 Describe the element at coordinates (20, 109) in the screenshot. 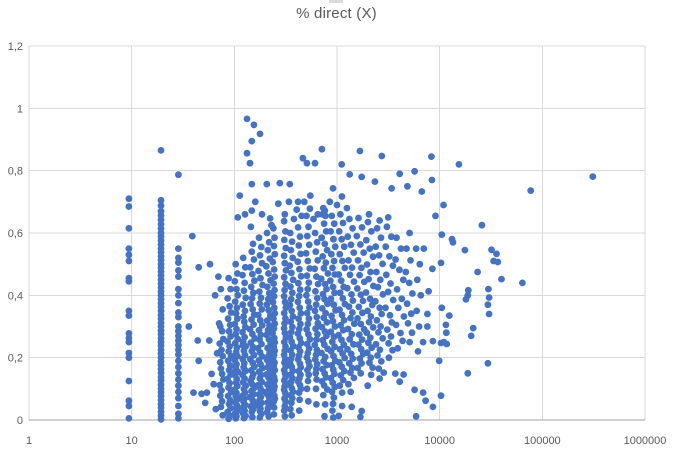

I see `y-tick-label: 1` at that location.